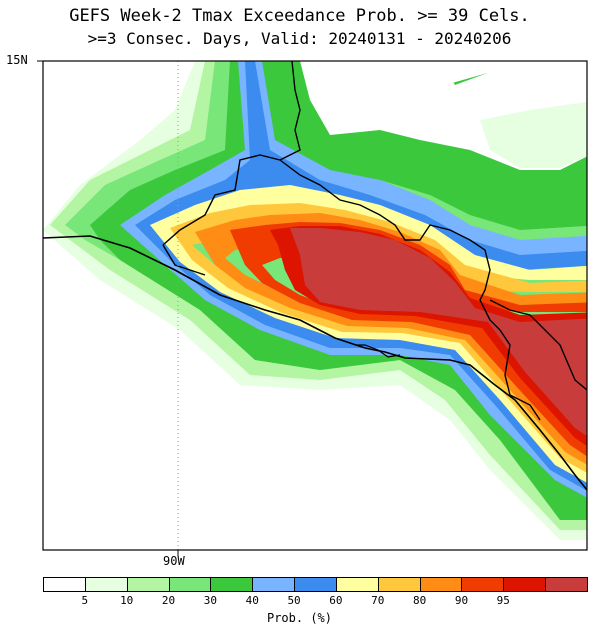  What do you see at coordinates (294, 600) in the screenshot?
I see `colorbar-tick-label: 50` at bounding box center [294, 600].